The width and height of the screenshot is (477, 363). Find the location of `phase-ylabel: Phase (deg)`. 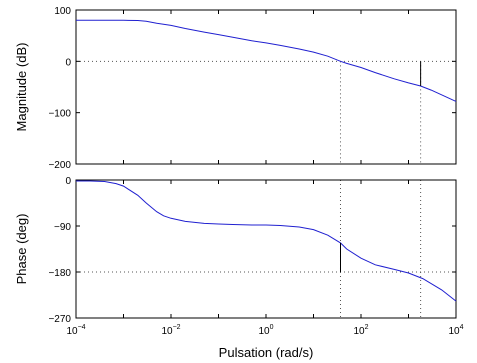

phase-ylabel: Phase (deg) is located at coordinates (21, 249).